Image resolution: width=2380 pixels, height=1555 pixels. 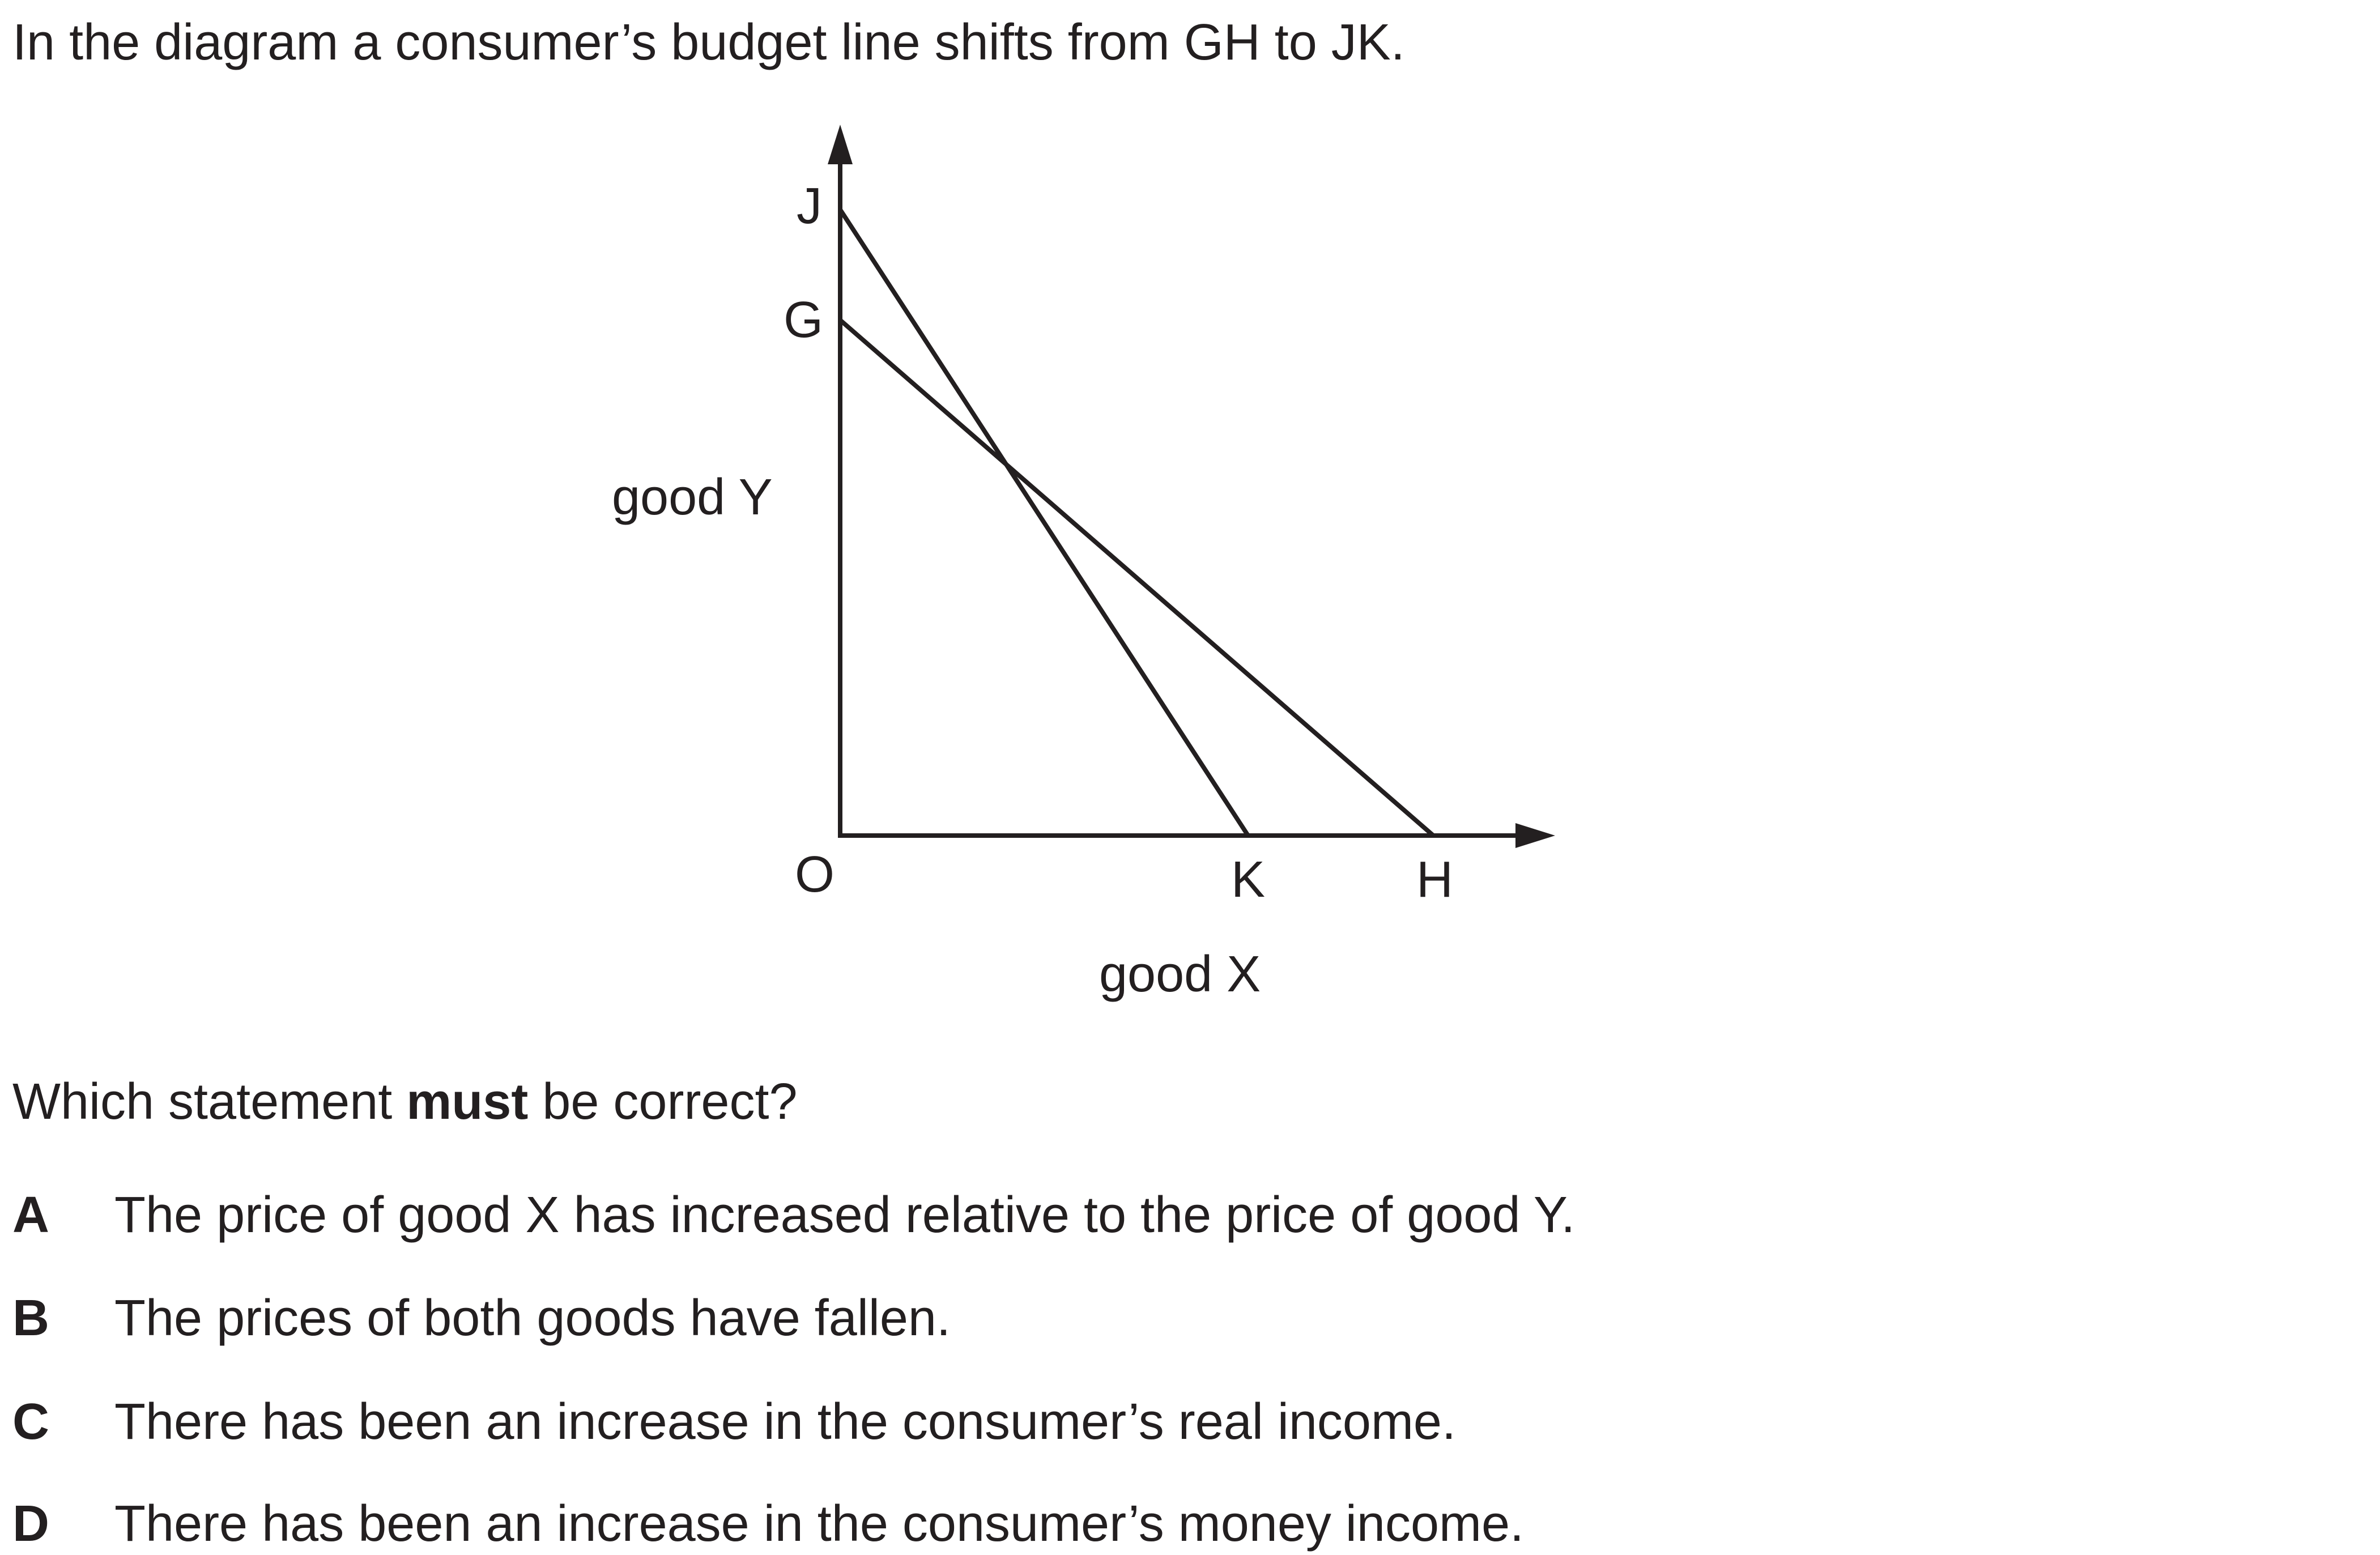 I want to click on budget-line-jk, so click(x=1044, y=522).